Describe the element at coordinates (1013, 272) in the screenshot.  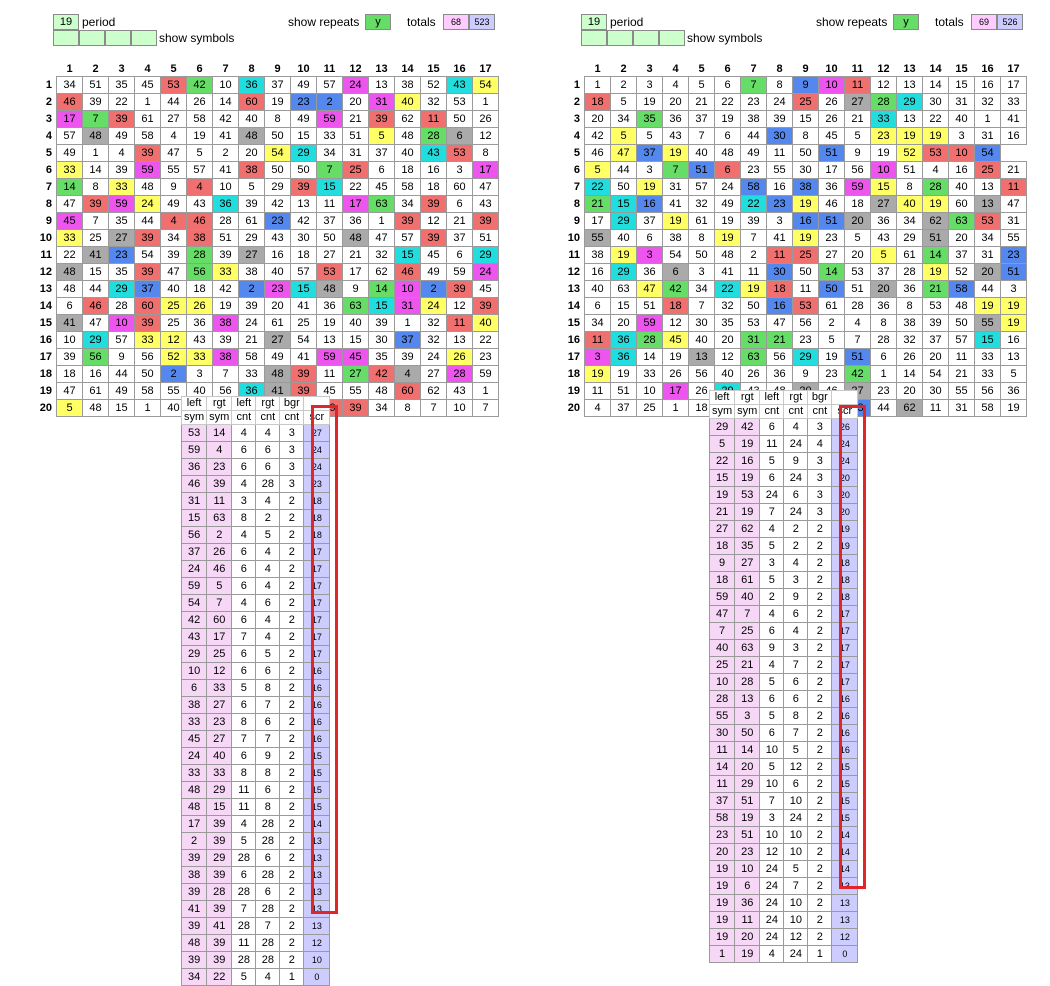
I see `grid-cell: 51` at that location.